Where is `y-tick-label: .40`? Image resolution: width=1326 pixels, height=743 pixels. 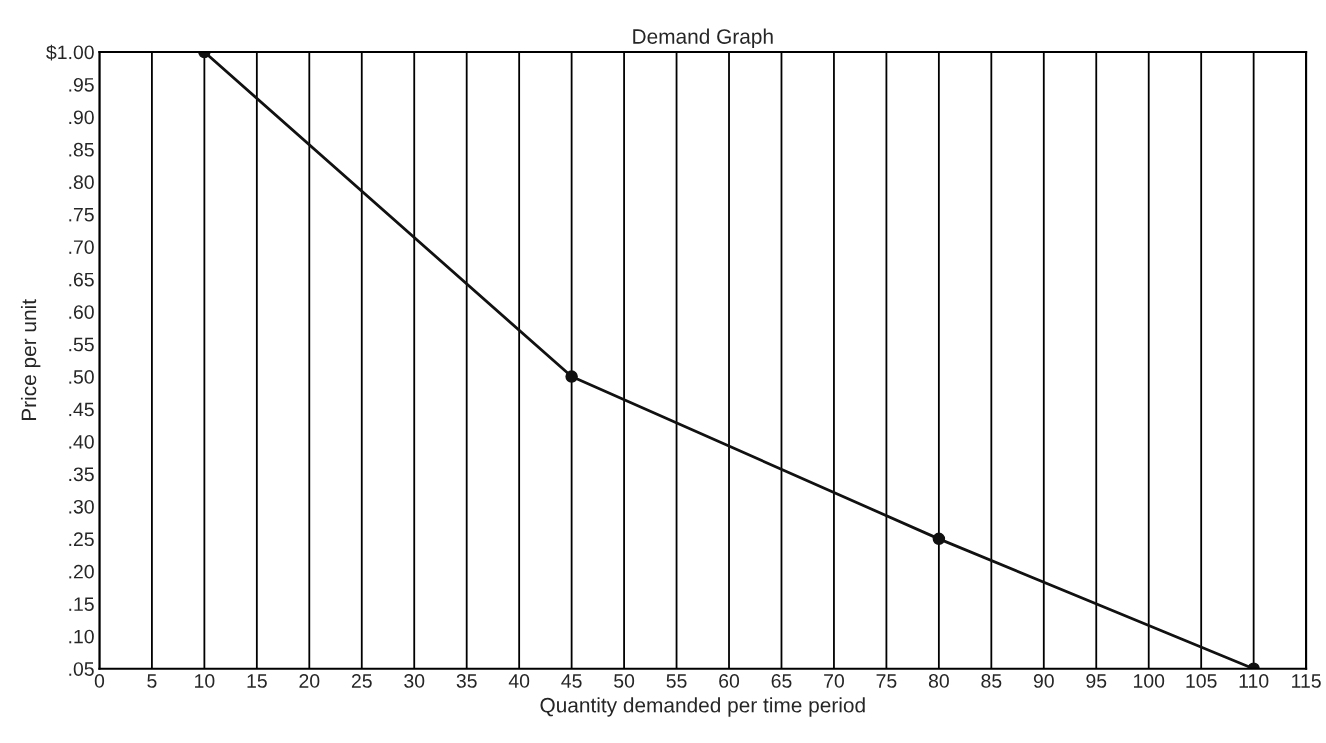 y-tick-label: .40 is located at coordinates (81, 441).